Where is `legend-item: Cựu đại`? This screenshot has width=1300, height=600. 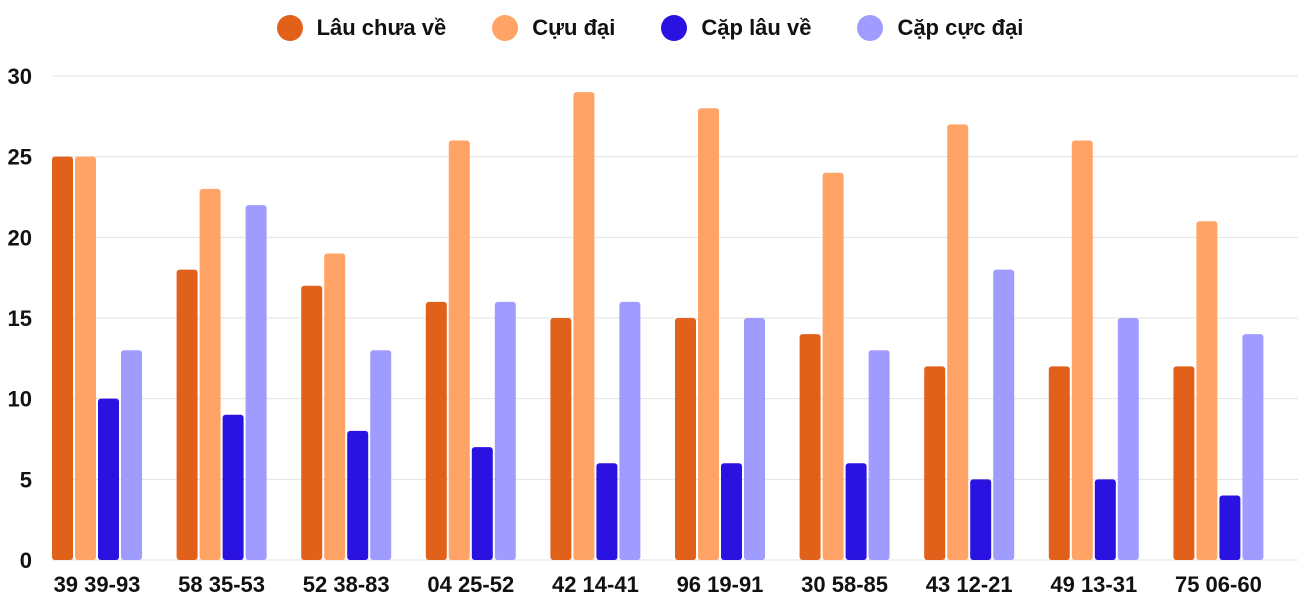 legend-item: Cựu đại is located at coordinates (553, 28).